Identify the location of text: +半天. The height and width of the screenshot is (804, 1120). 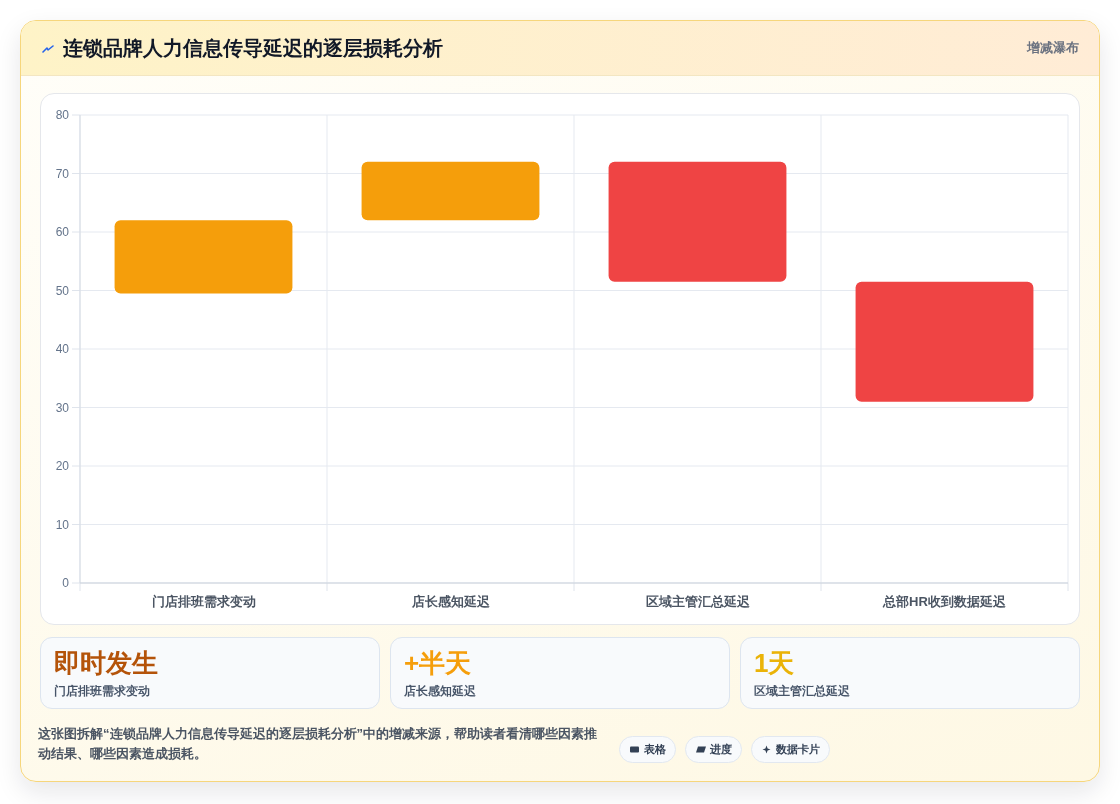
(438, 663).